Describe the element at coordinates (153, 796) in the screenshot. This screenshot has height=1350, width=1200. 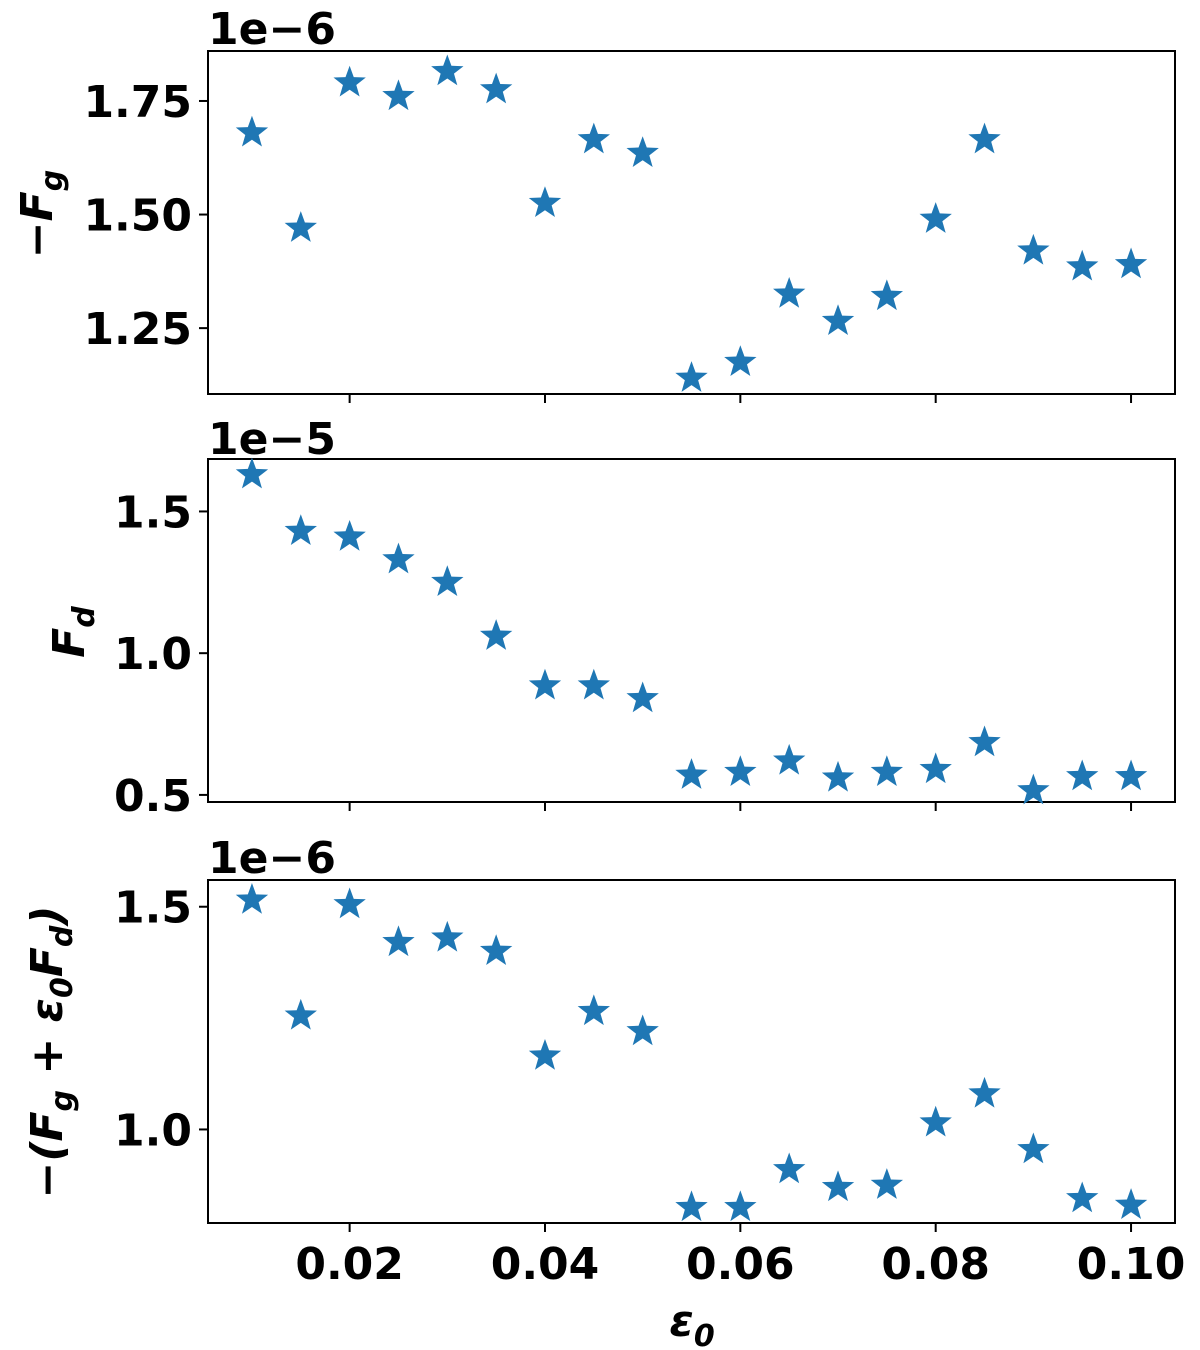
I see `y-tick-label: 0.5` at that location.